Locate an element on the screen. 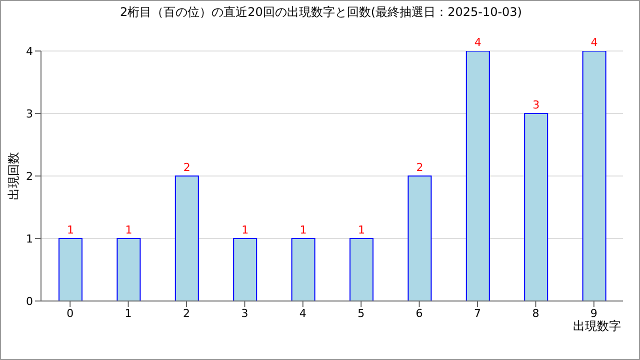  x-tick-label: 3 is located at coordinates (244, 313).